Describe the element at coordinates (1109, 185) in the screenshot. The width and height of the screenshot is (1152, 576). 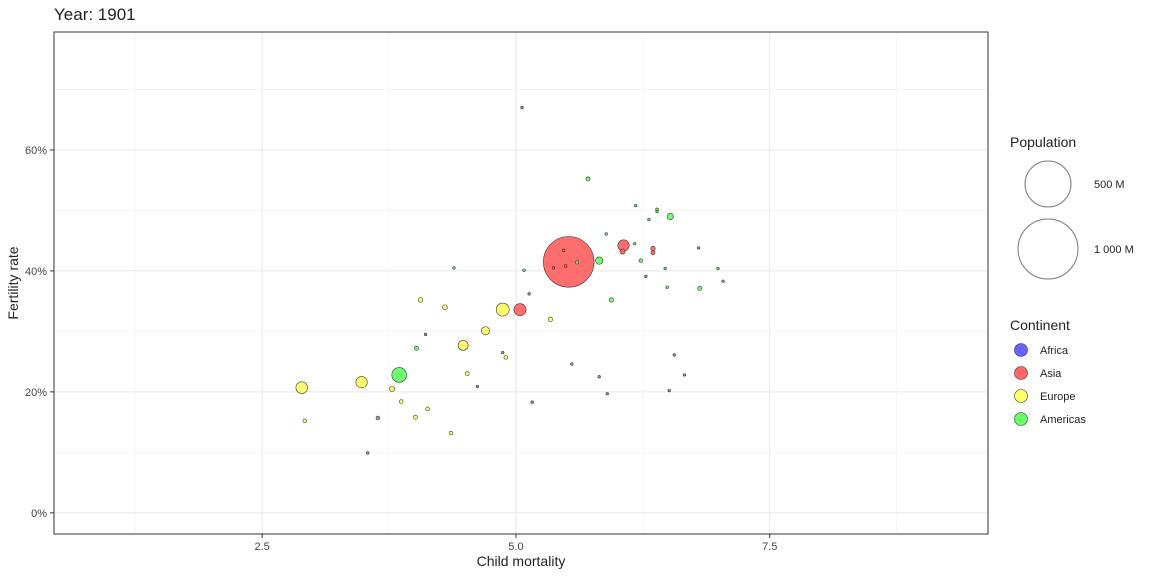
I see `size-legend-label: 500 M` at that location.